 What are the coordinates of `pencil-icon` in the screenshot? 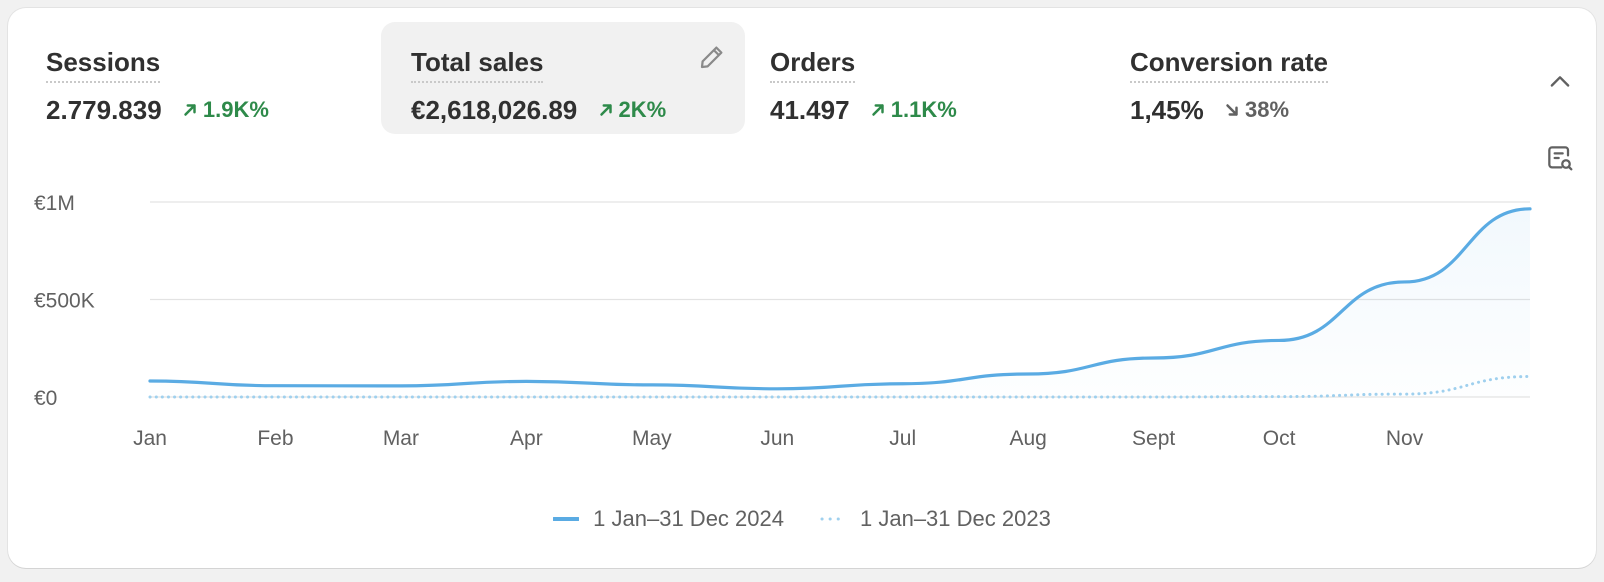 It's located at (712, 57).